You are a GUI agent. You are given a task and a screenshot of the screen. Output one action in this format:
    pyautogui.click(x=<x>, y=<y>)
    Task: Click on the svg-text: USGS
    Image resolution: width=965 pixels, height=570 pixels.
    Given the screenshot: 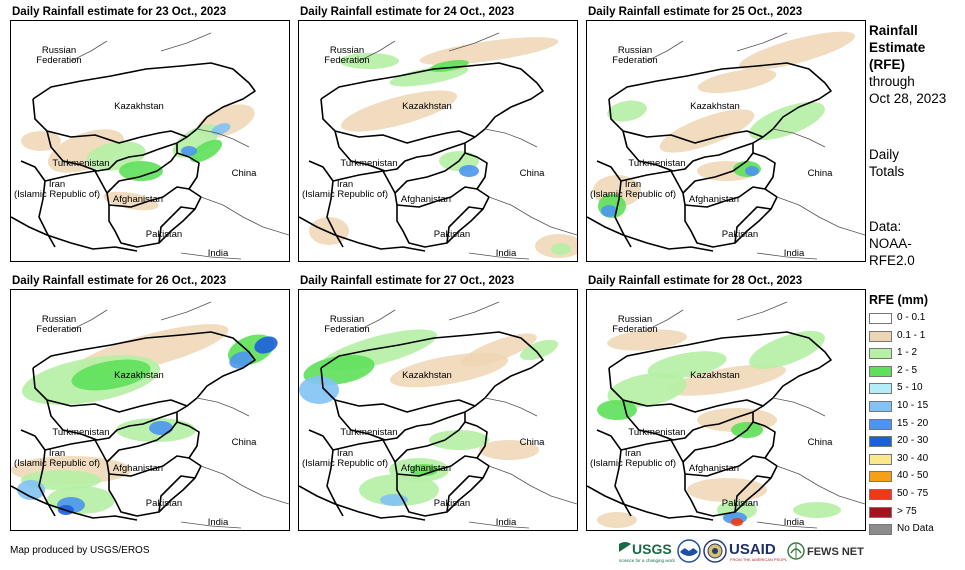 What is the action you would take?
    pyautogui.click(x=652, y=549)
    